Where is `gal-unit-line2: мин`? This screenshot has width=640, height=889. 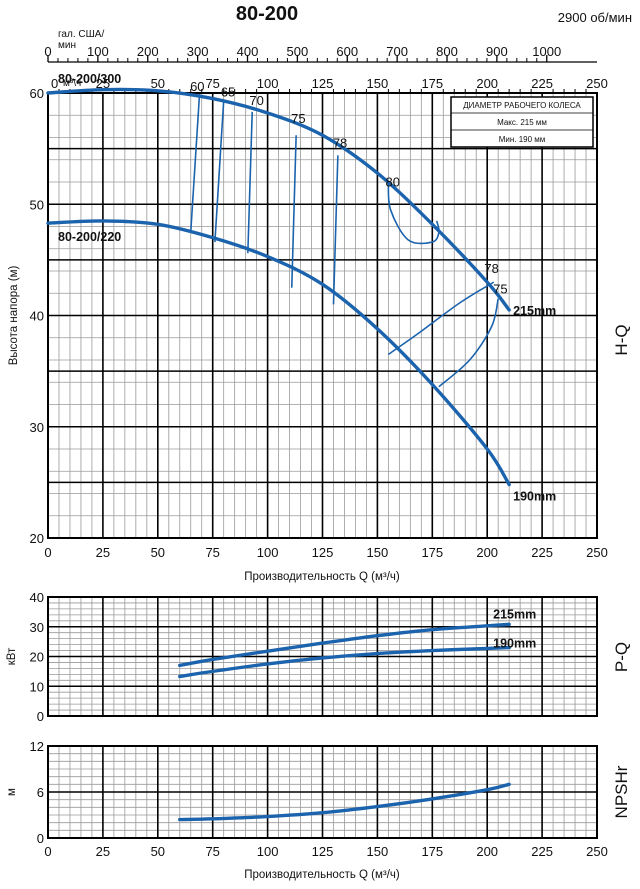 gal-unit-line2: мин is located at coordinates (67, 45).